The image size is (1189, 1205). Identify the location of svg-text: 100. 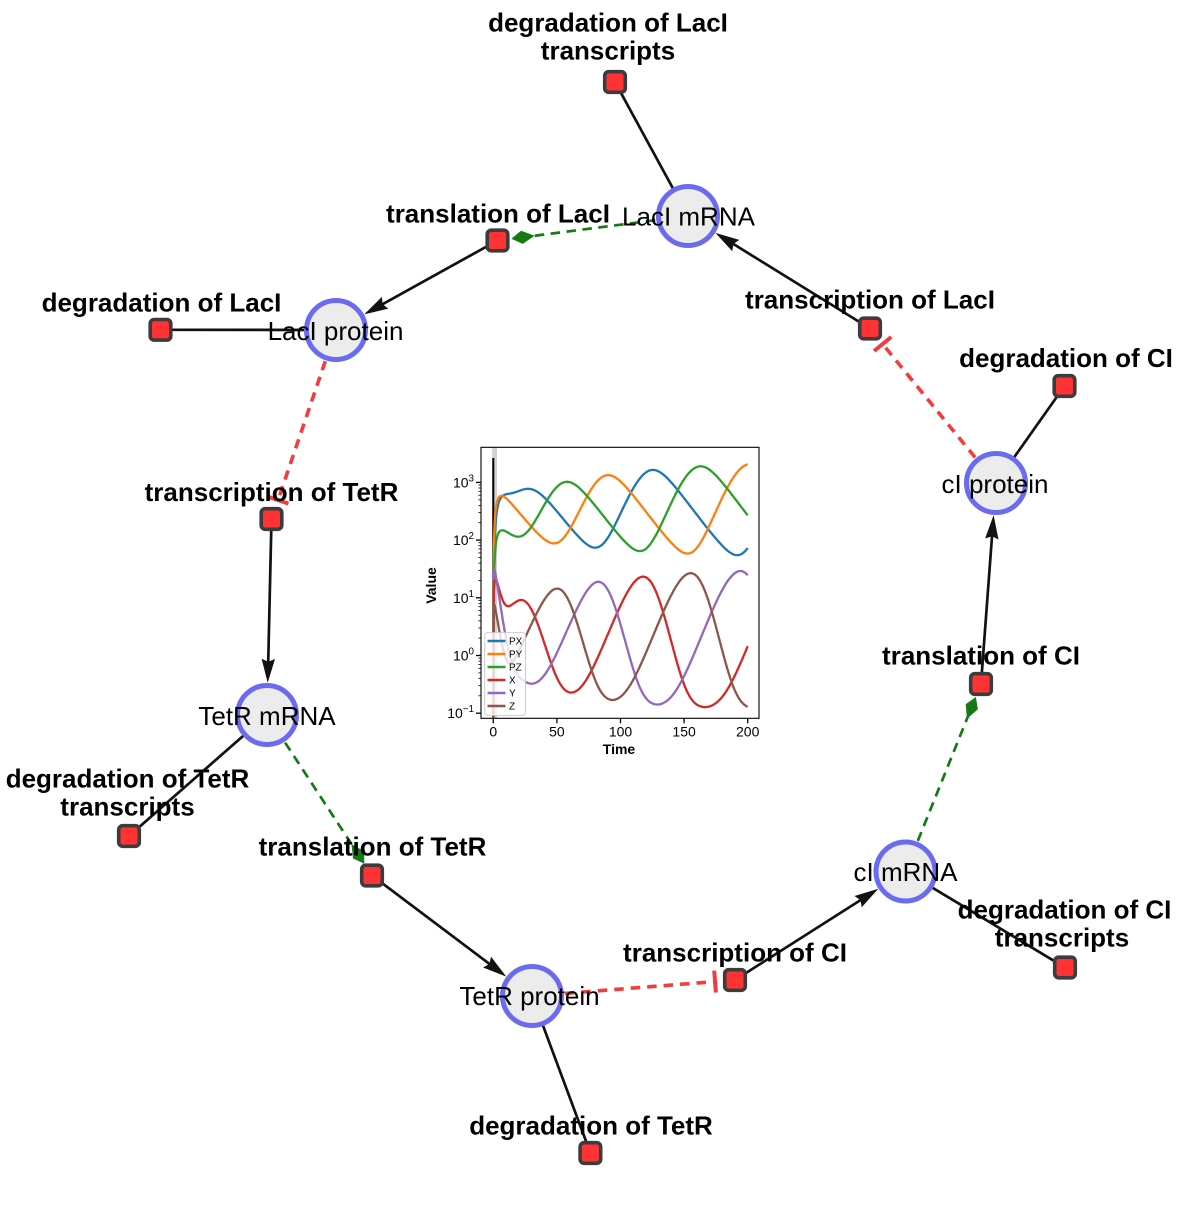
(621, 732).